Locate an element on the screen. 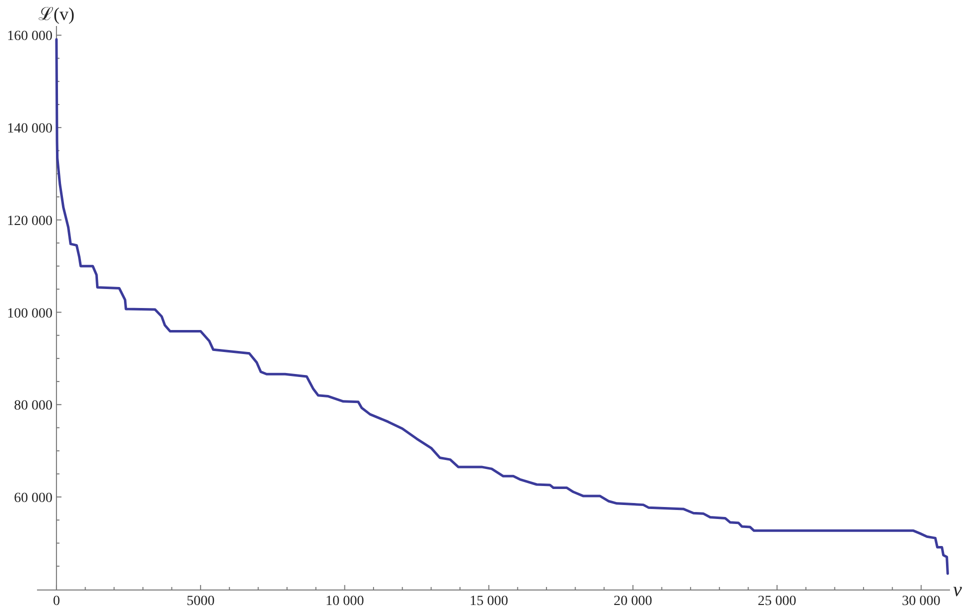 Image resolution: width=968 pixels, height=613 pixels. y-tick-label: 140 000 is located at coordinates (29, 129).